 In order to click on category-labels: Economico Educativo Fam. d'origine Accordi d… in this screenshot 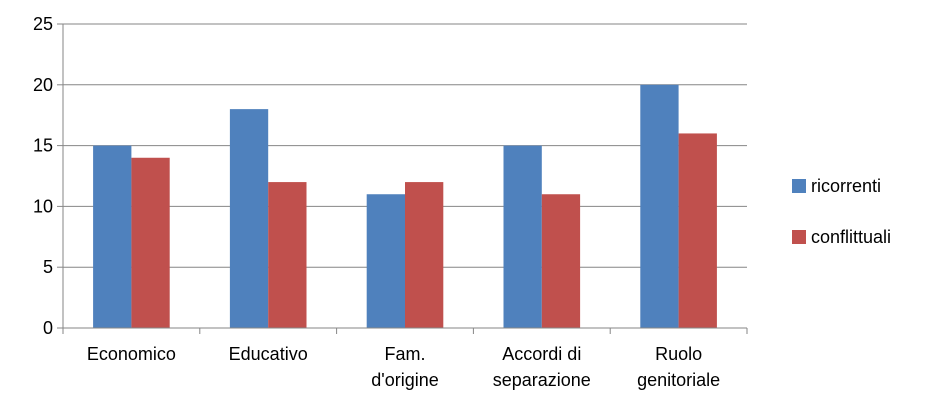, I will do `click(403, 367)`.